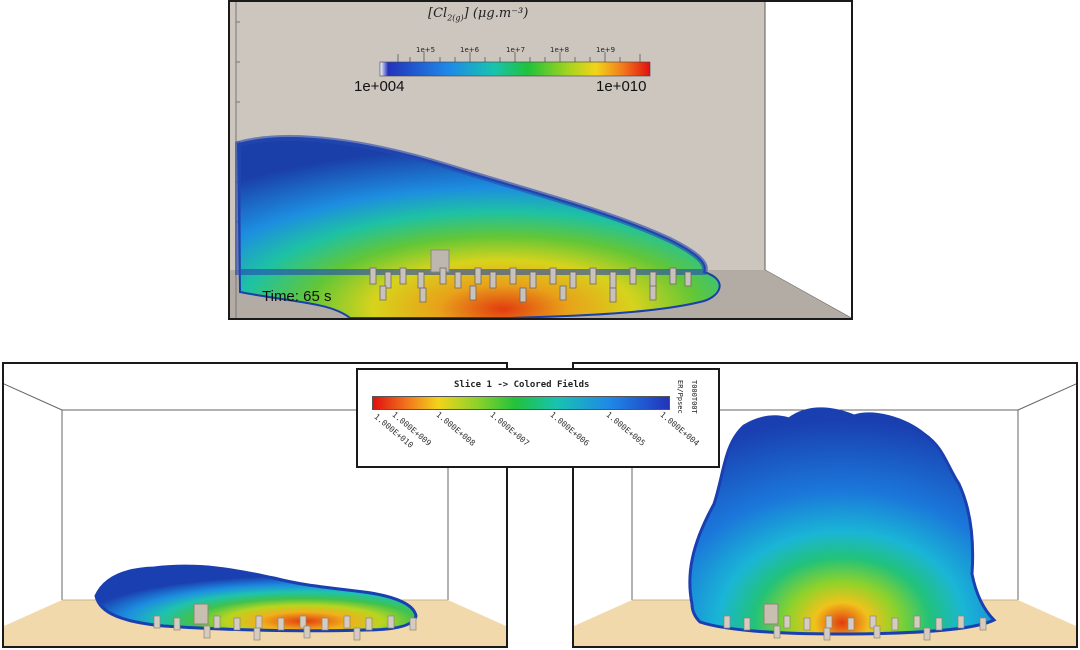 The width and height of the screenshot is (1080, 650). Describe the element at coordinates (694, 397) in the screenshot. I see `slice-side-label: T000T00T` at that location.